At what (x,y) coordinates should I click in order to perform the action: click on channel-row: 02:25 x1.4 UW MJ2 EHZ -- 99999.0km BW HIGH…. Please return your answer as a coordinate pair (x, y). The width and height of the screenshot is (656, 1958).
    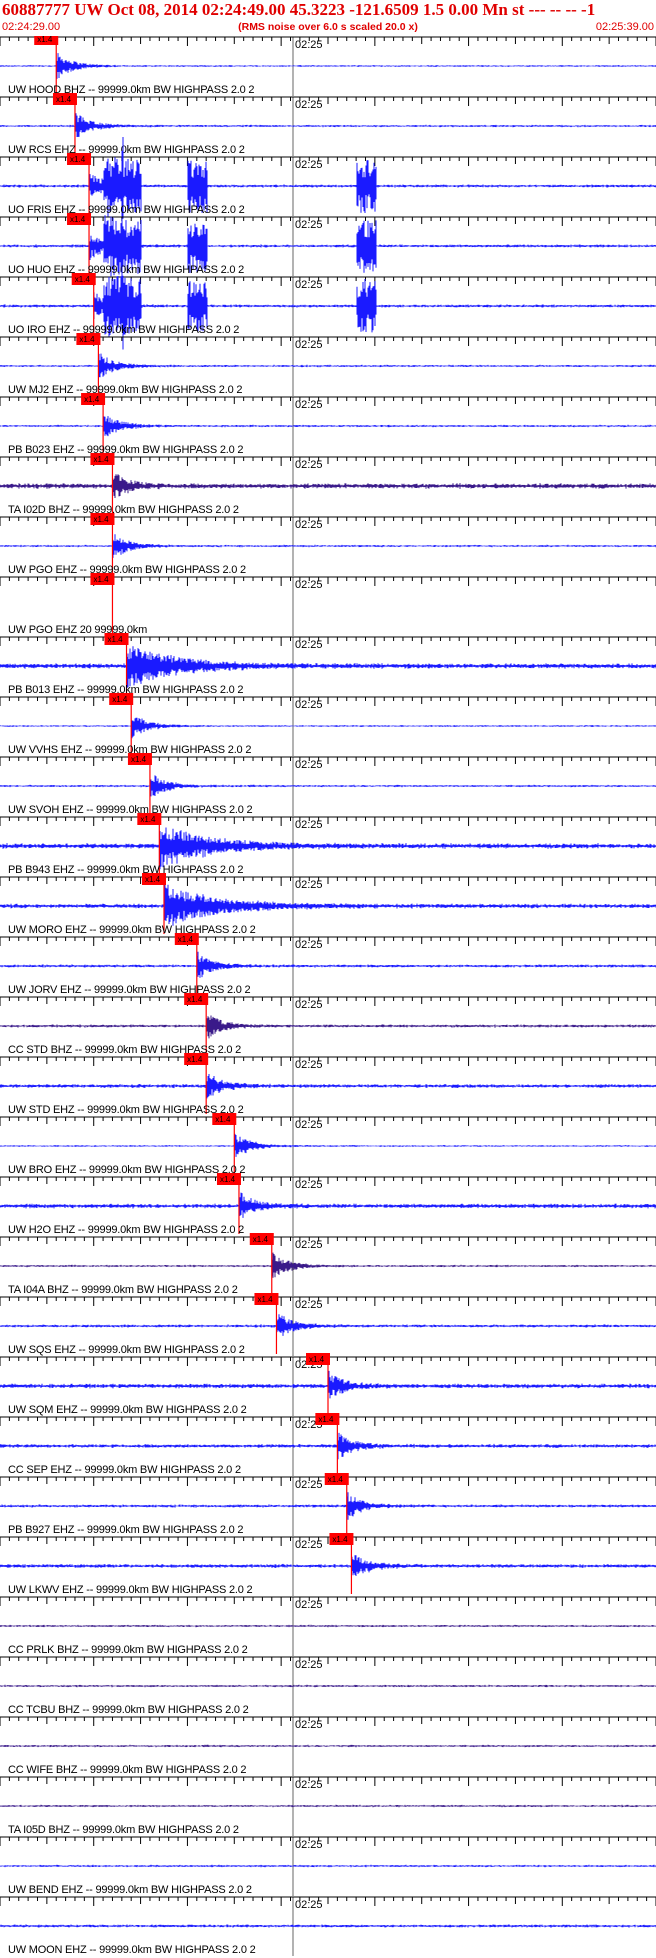
    Looking at the image, I should click on (328, 364).